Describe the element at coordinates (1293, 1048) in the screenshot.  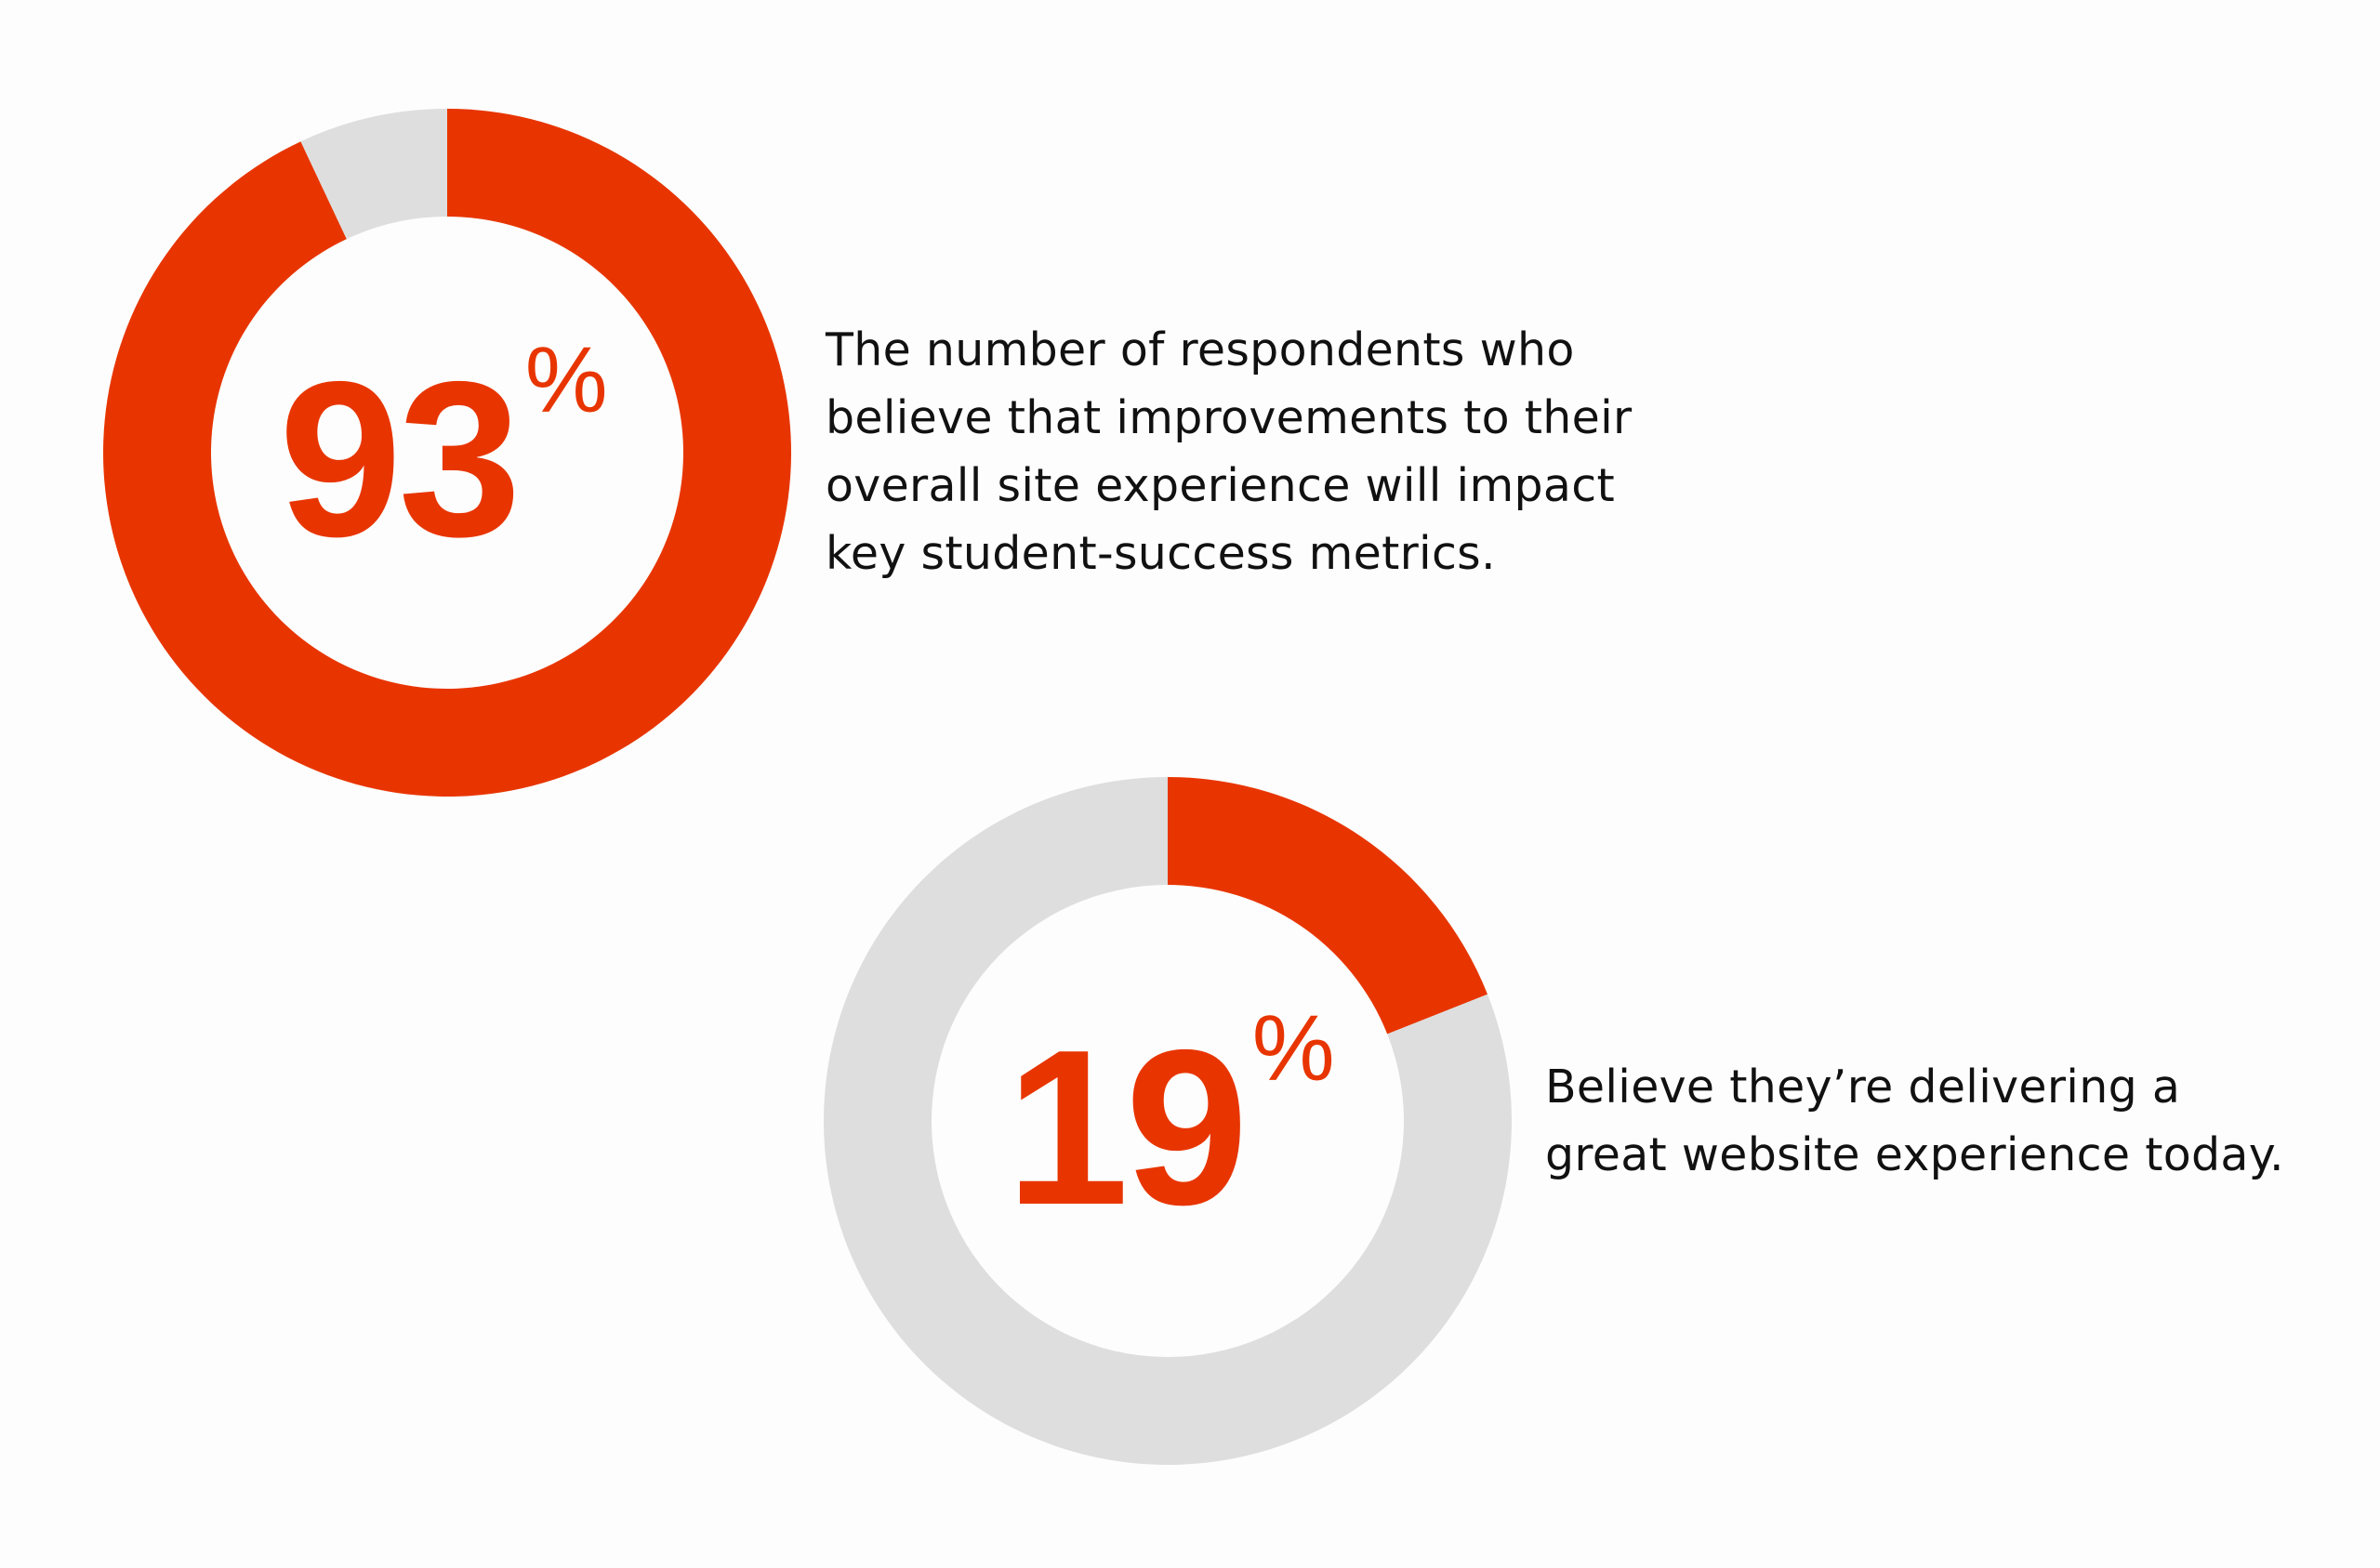
I see `donut-2-percent: %` at that location.